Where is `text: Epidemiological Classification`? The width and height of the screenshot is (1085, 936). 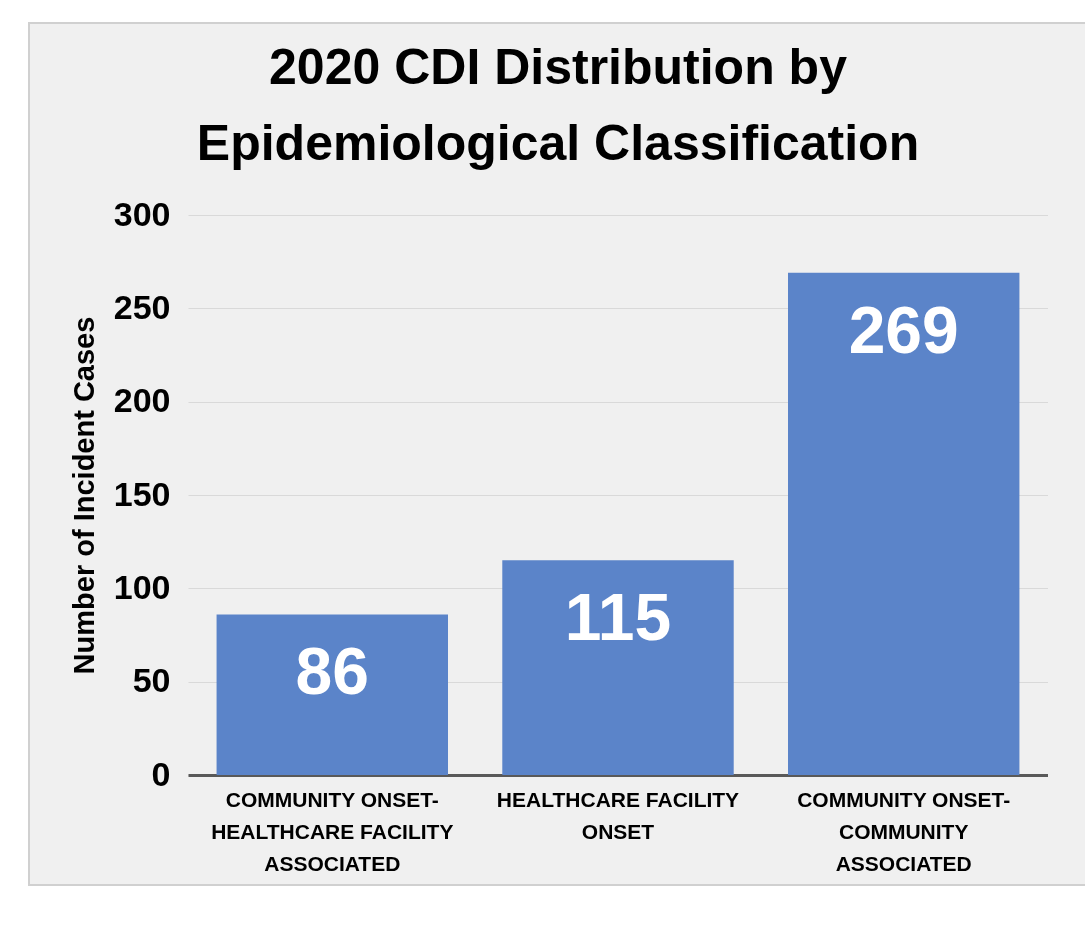
text: Epidemiological Classification is located at coordinates (558, 143).